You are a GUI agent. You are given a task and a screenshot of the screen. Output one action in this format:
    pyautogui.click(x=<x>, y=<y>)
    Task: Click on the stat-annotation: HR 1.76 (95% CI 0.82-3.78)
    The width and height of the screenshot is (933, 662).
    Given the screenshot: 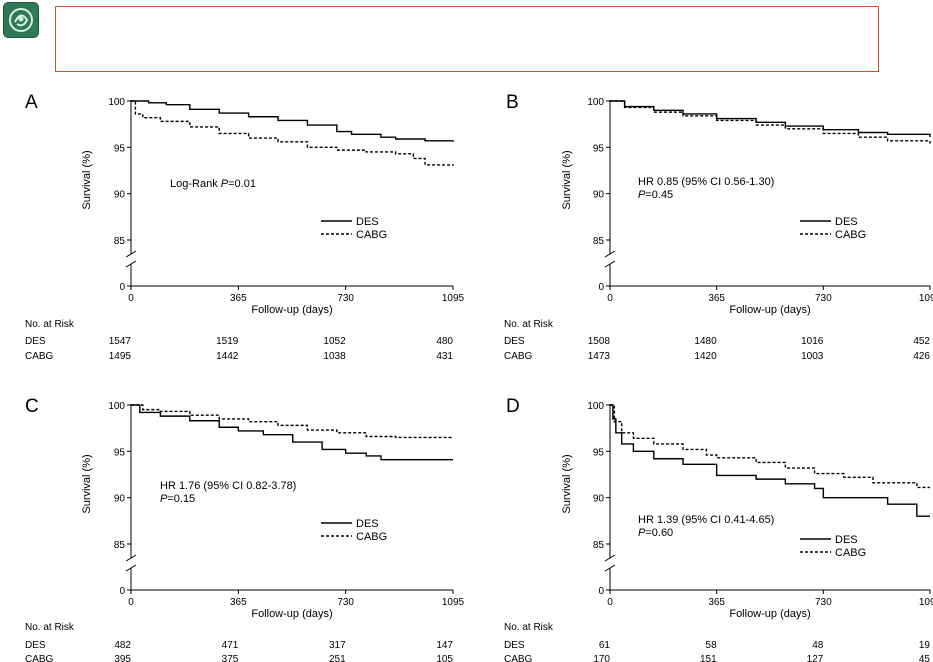 What is the action you would take?
    pyautogui.click(x=228, y=486)
    